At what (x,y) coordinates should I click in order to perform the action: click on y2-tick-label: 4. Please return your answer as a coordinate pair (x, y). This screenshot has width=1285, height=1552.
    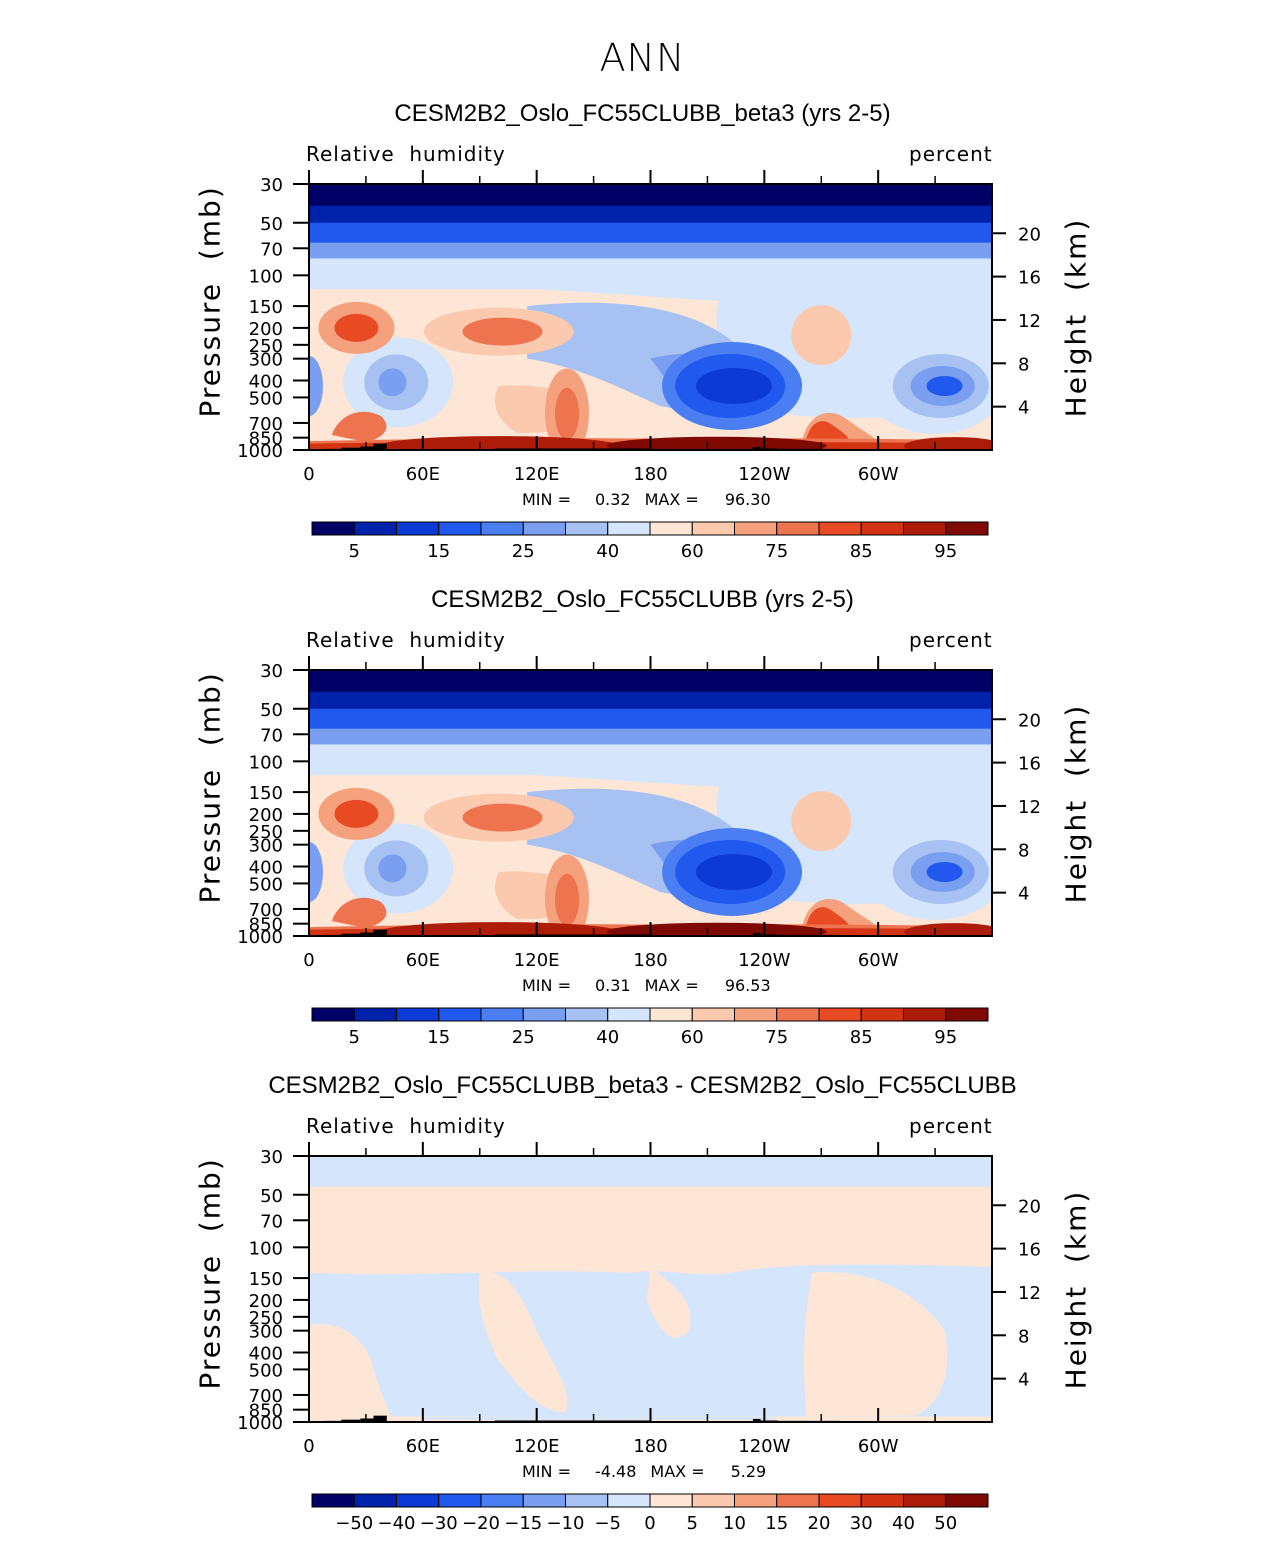
    Looking at the image, I should click on (1023, 894).